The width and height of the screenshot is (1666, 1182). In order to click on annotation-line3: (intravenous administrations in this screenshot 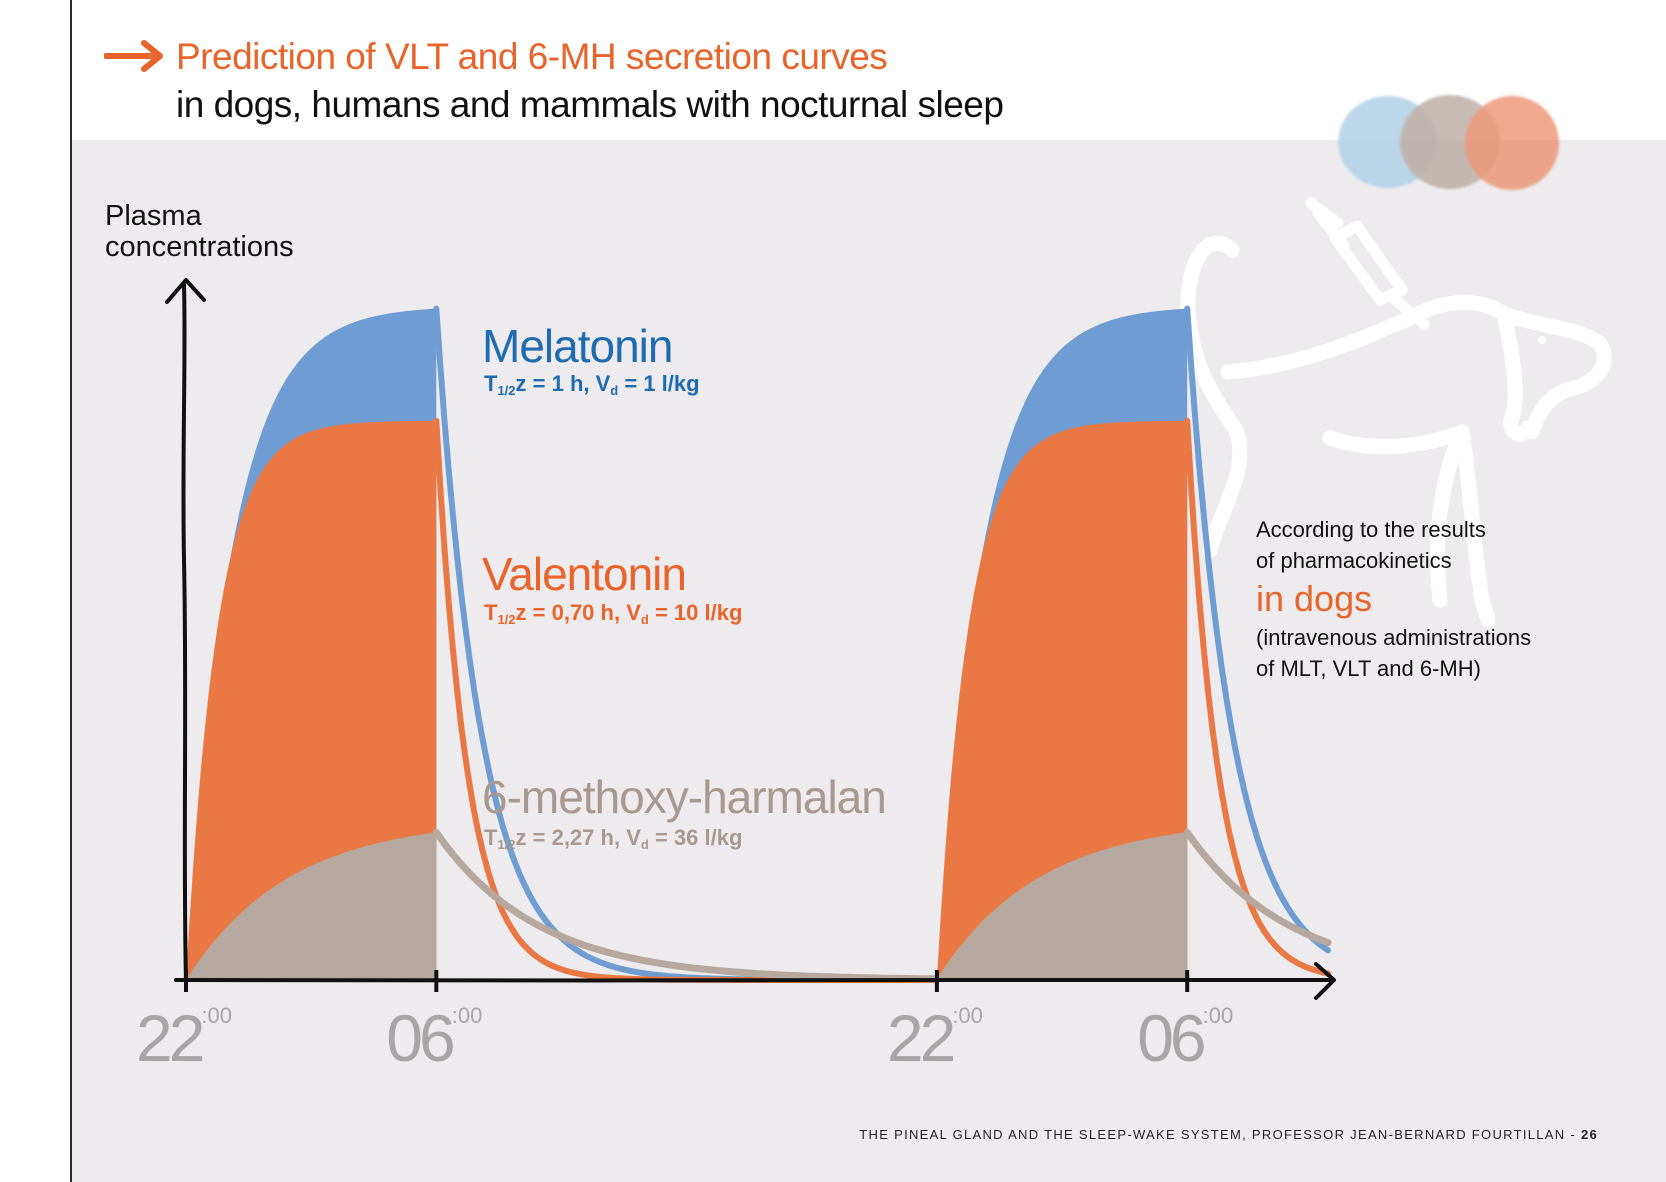, I will do `click(1393, 637)`.